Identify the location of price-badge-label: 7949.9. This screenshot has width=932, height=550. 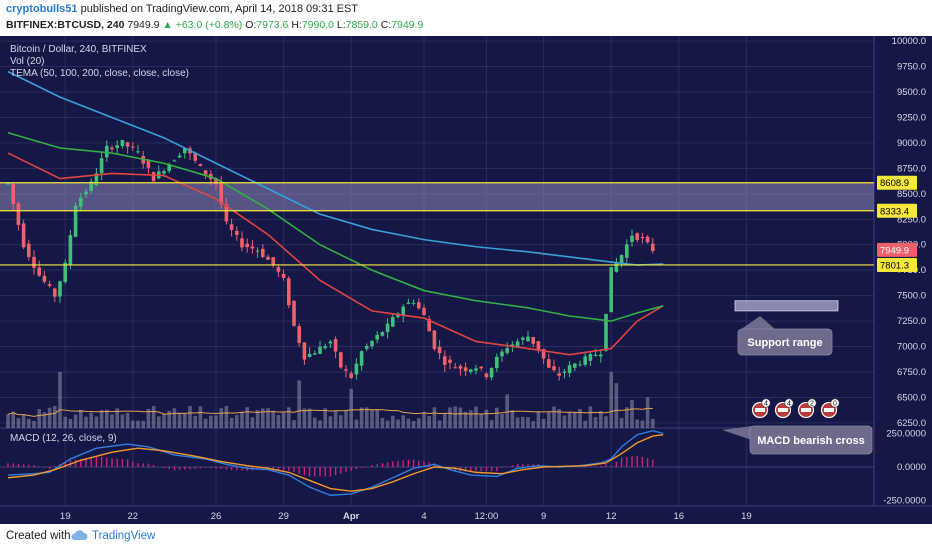
(894, 250).